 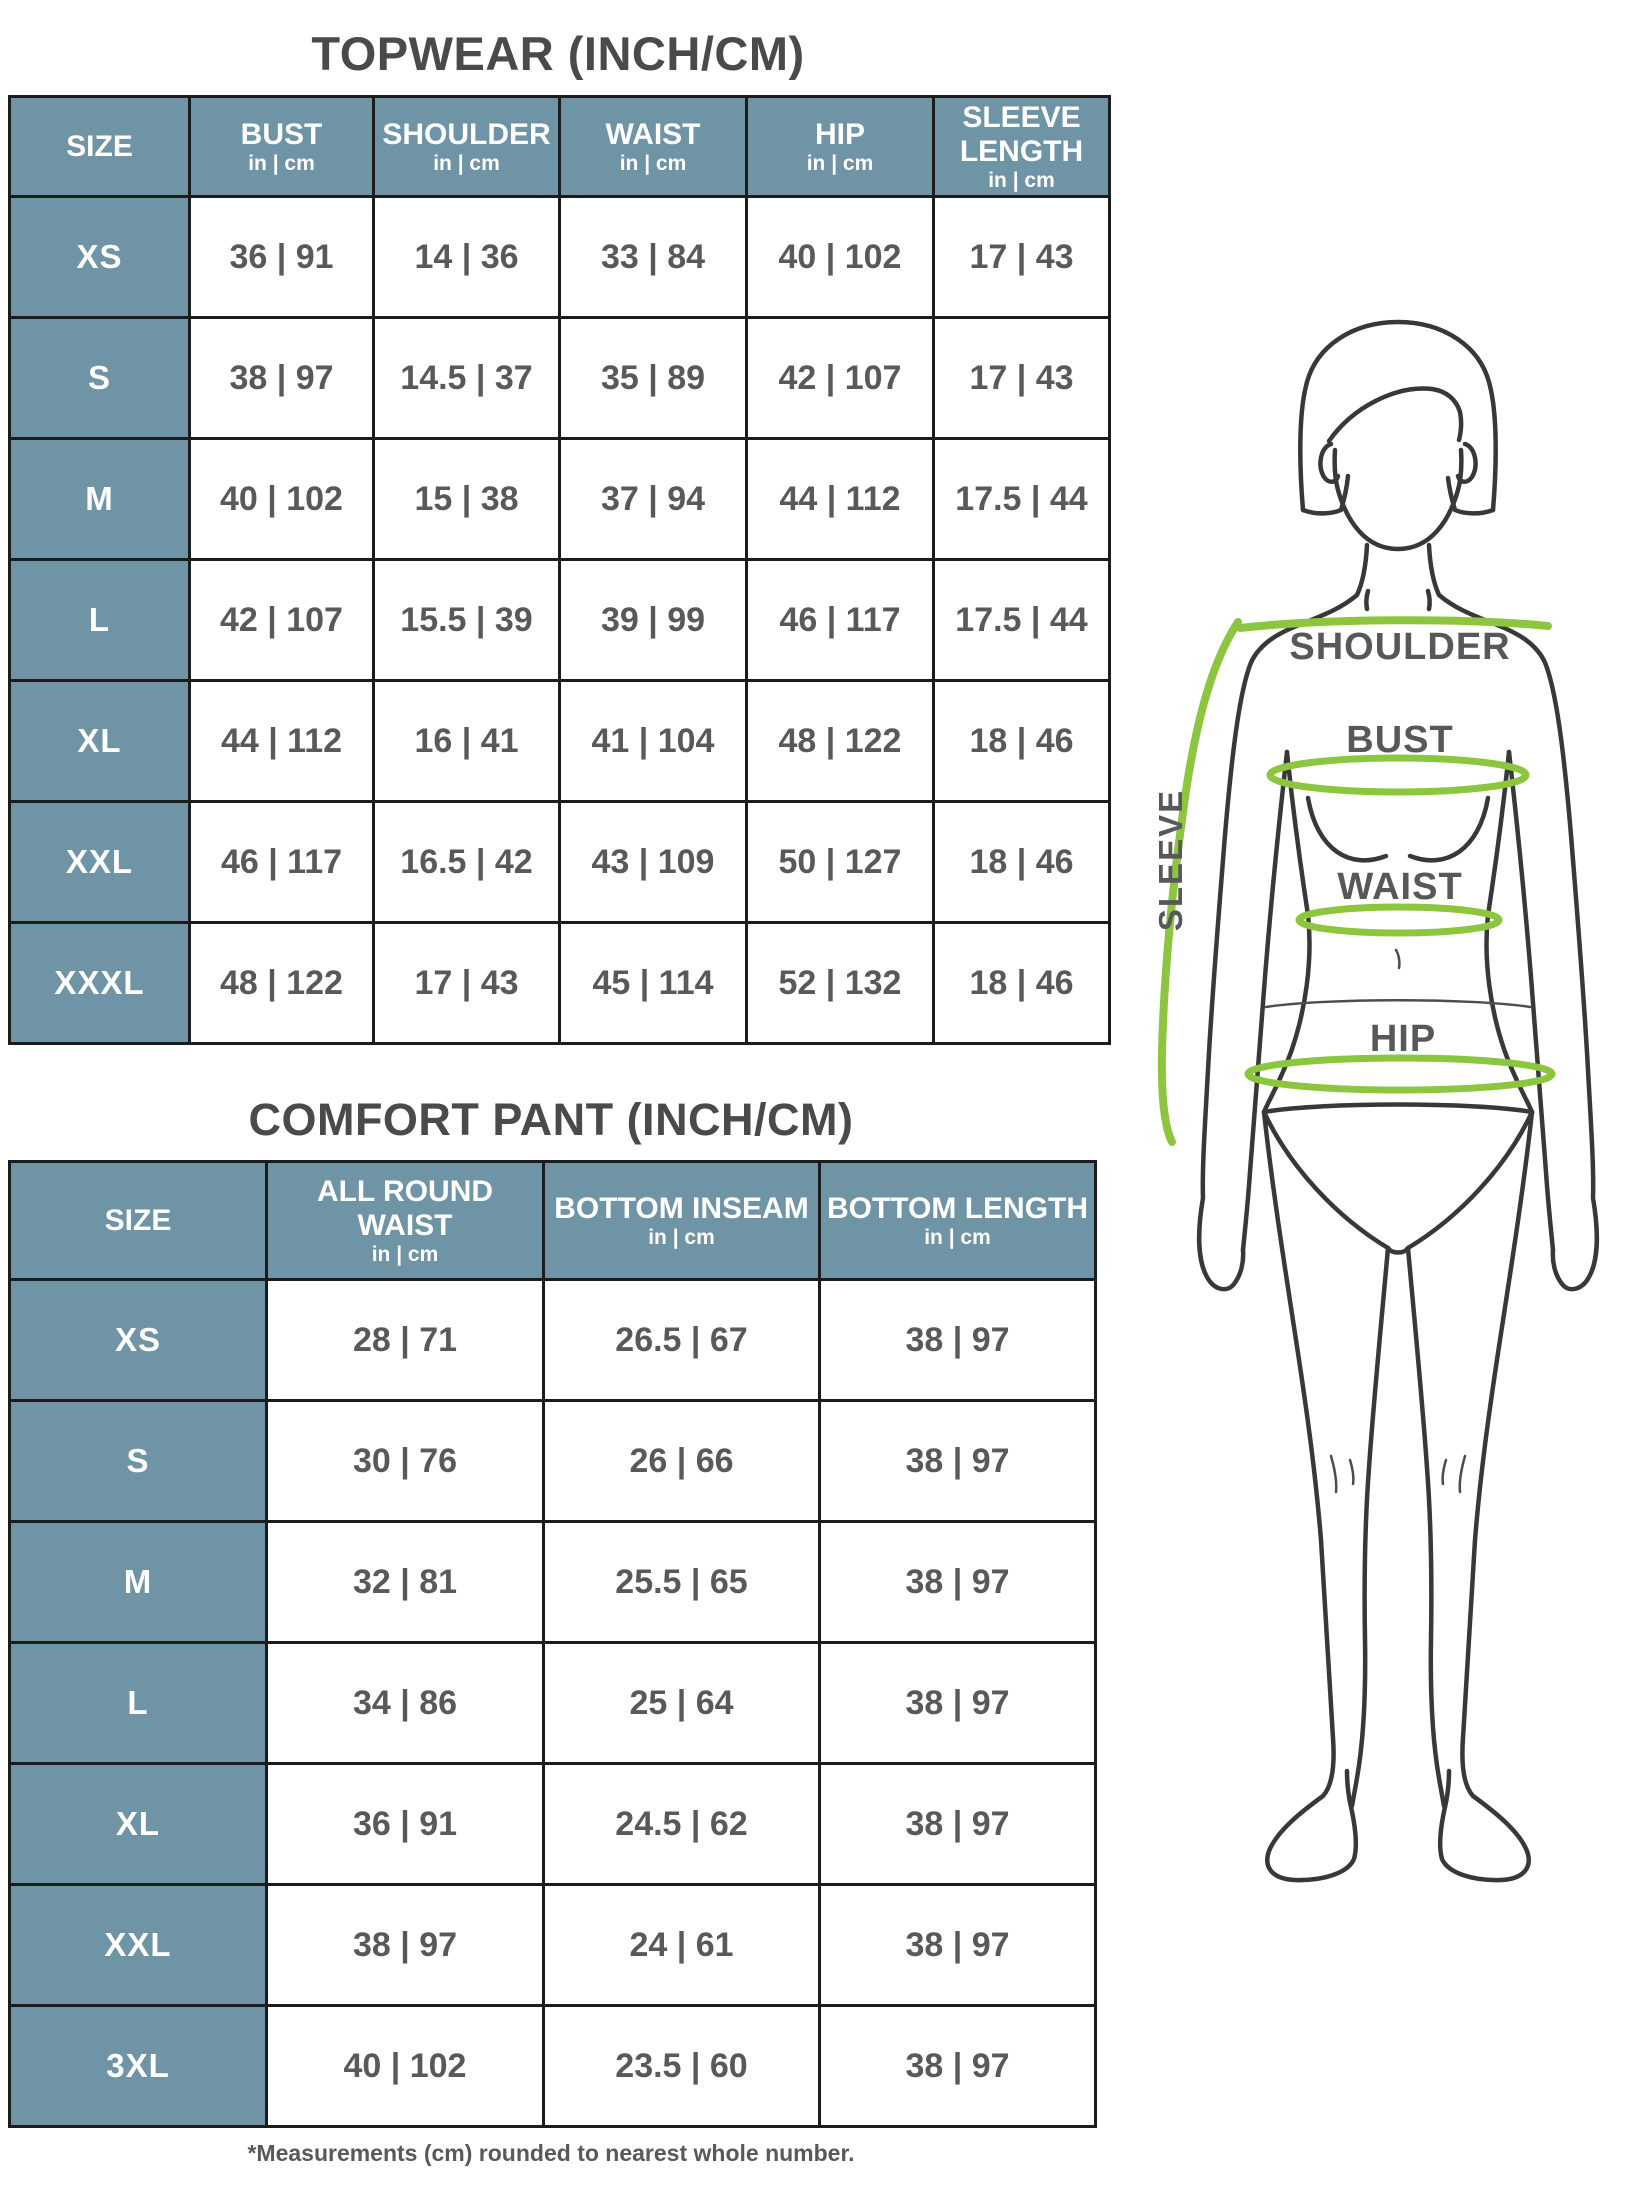 I want to click on pant-col-bottom-inseam: BOTTOM INSEAM in | cm, so click(x=681, y=1220).